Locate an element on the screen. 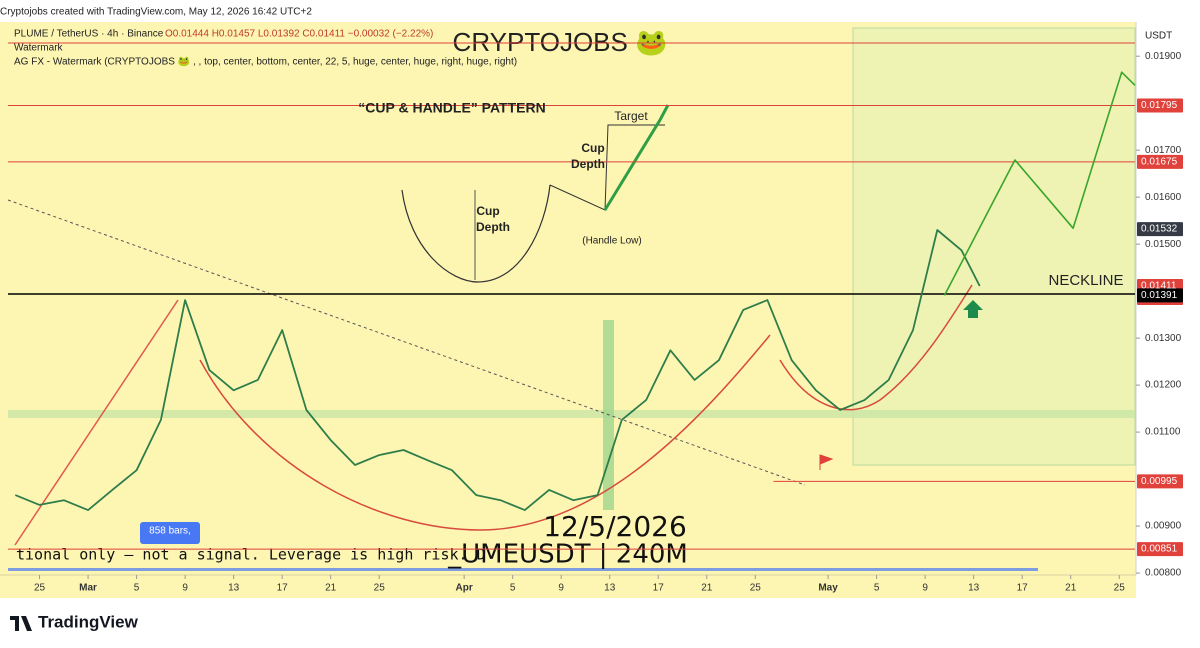 This screenshot has width=1200, height=648. price-label: 0.01532 is located at coordinates (1159, 229).